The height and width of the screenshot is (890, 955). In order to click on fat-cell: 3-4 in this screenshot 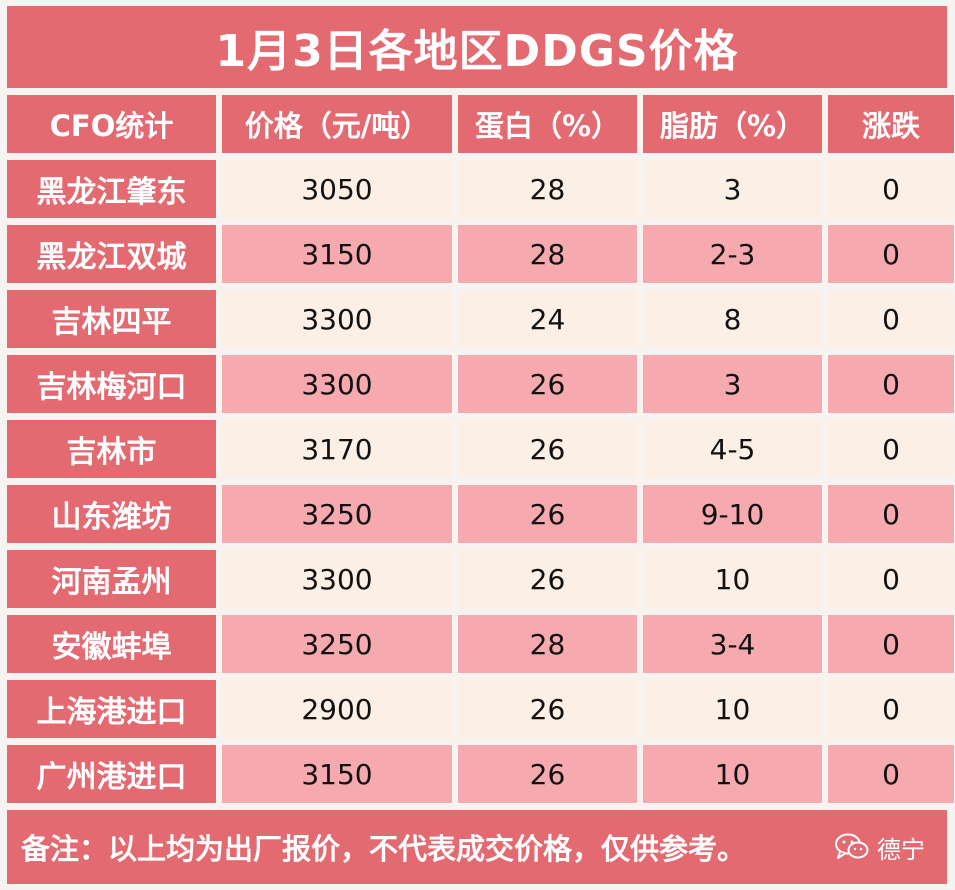, I will do `click(732, 644)`.